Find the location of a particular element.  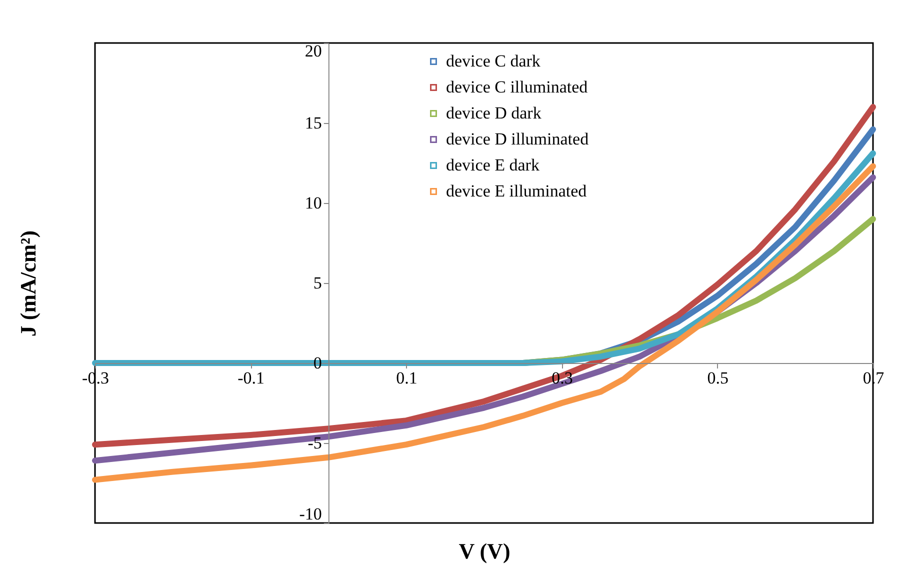

legend-label: device D illuminated is located at coordinates (518, 139).